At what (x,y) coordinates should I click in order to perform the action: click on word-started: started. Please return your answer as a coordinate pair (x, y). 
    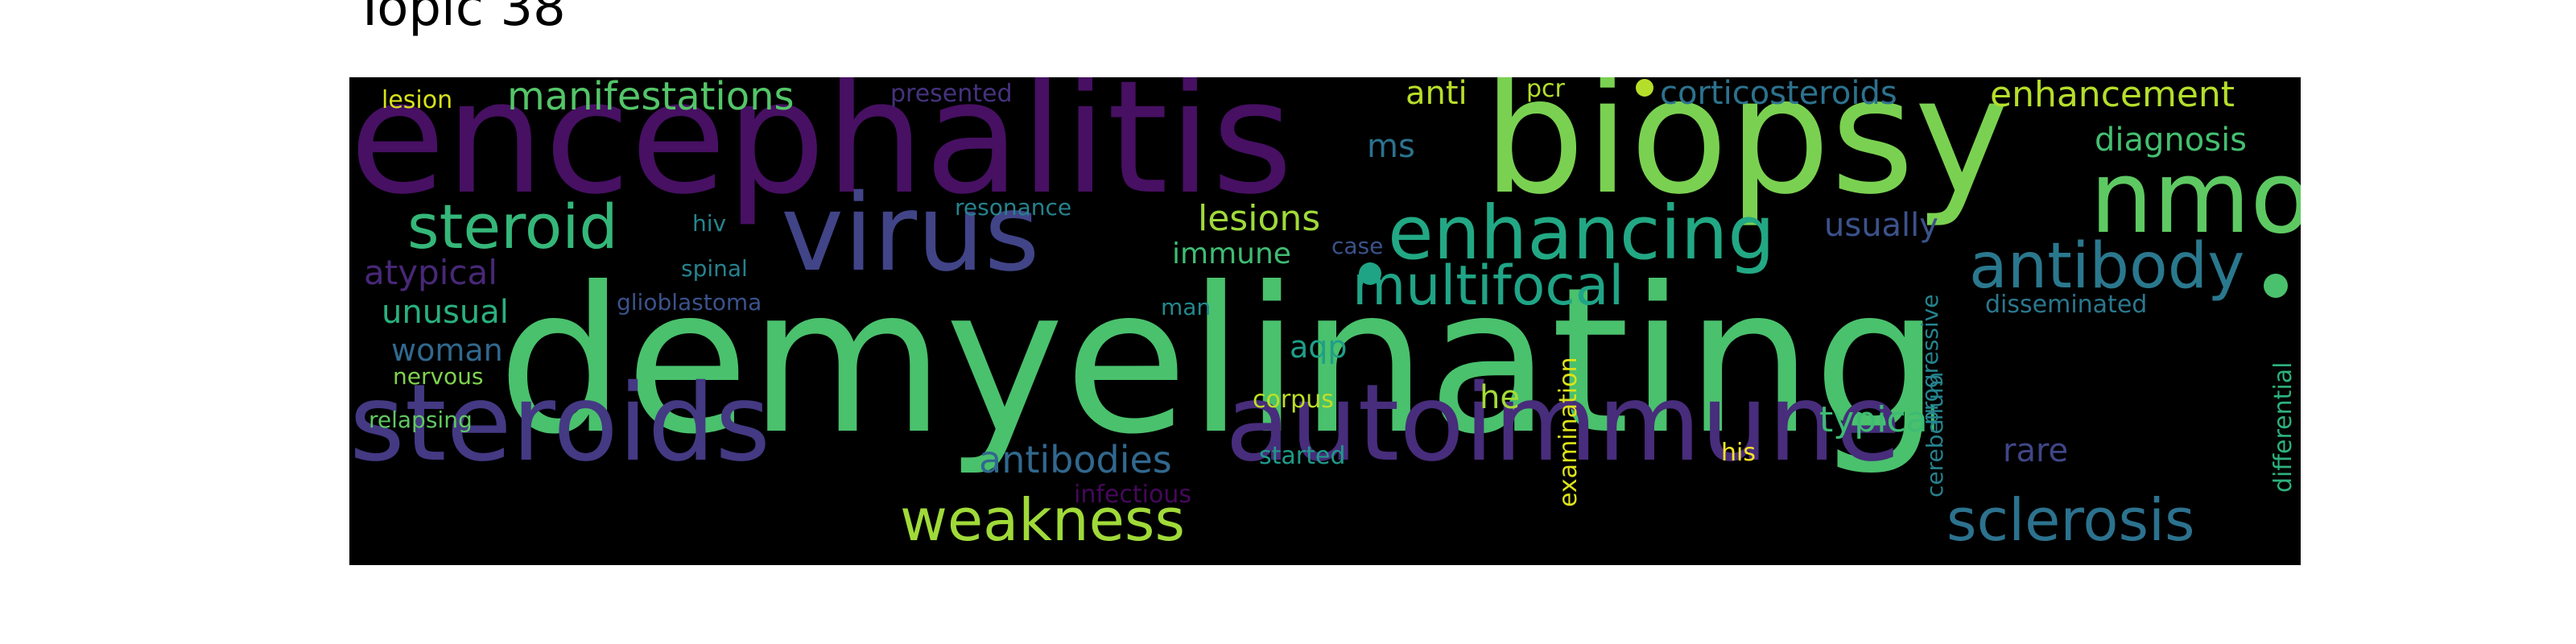
    Looking at the image, I should click on (1302, 456).